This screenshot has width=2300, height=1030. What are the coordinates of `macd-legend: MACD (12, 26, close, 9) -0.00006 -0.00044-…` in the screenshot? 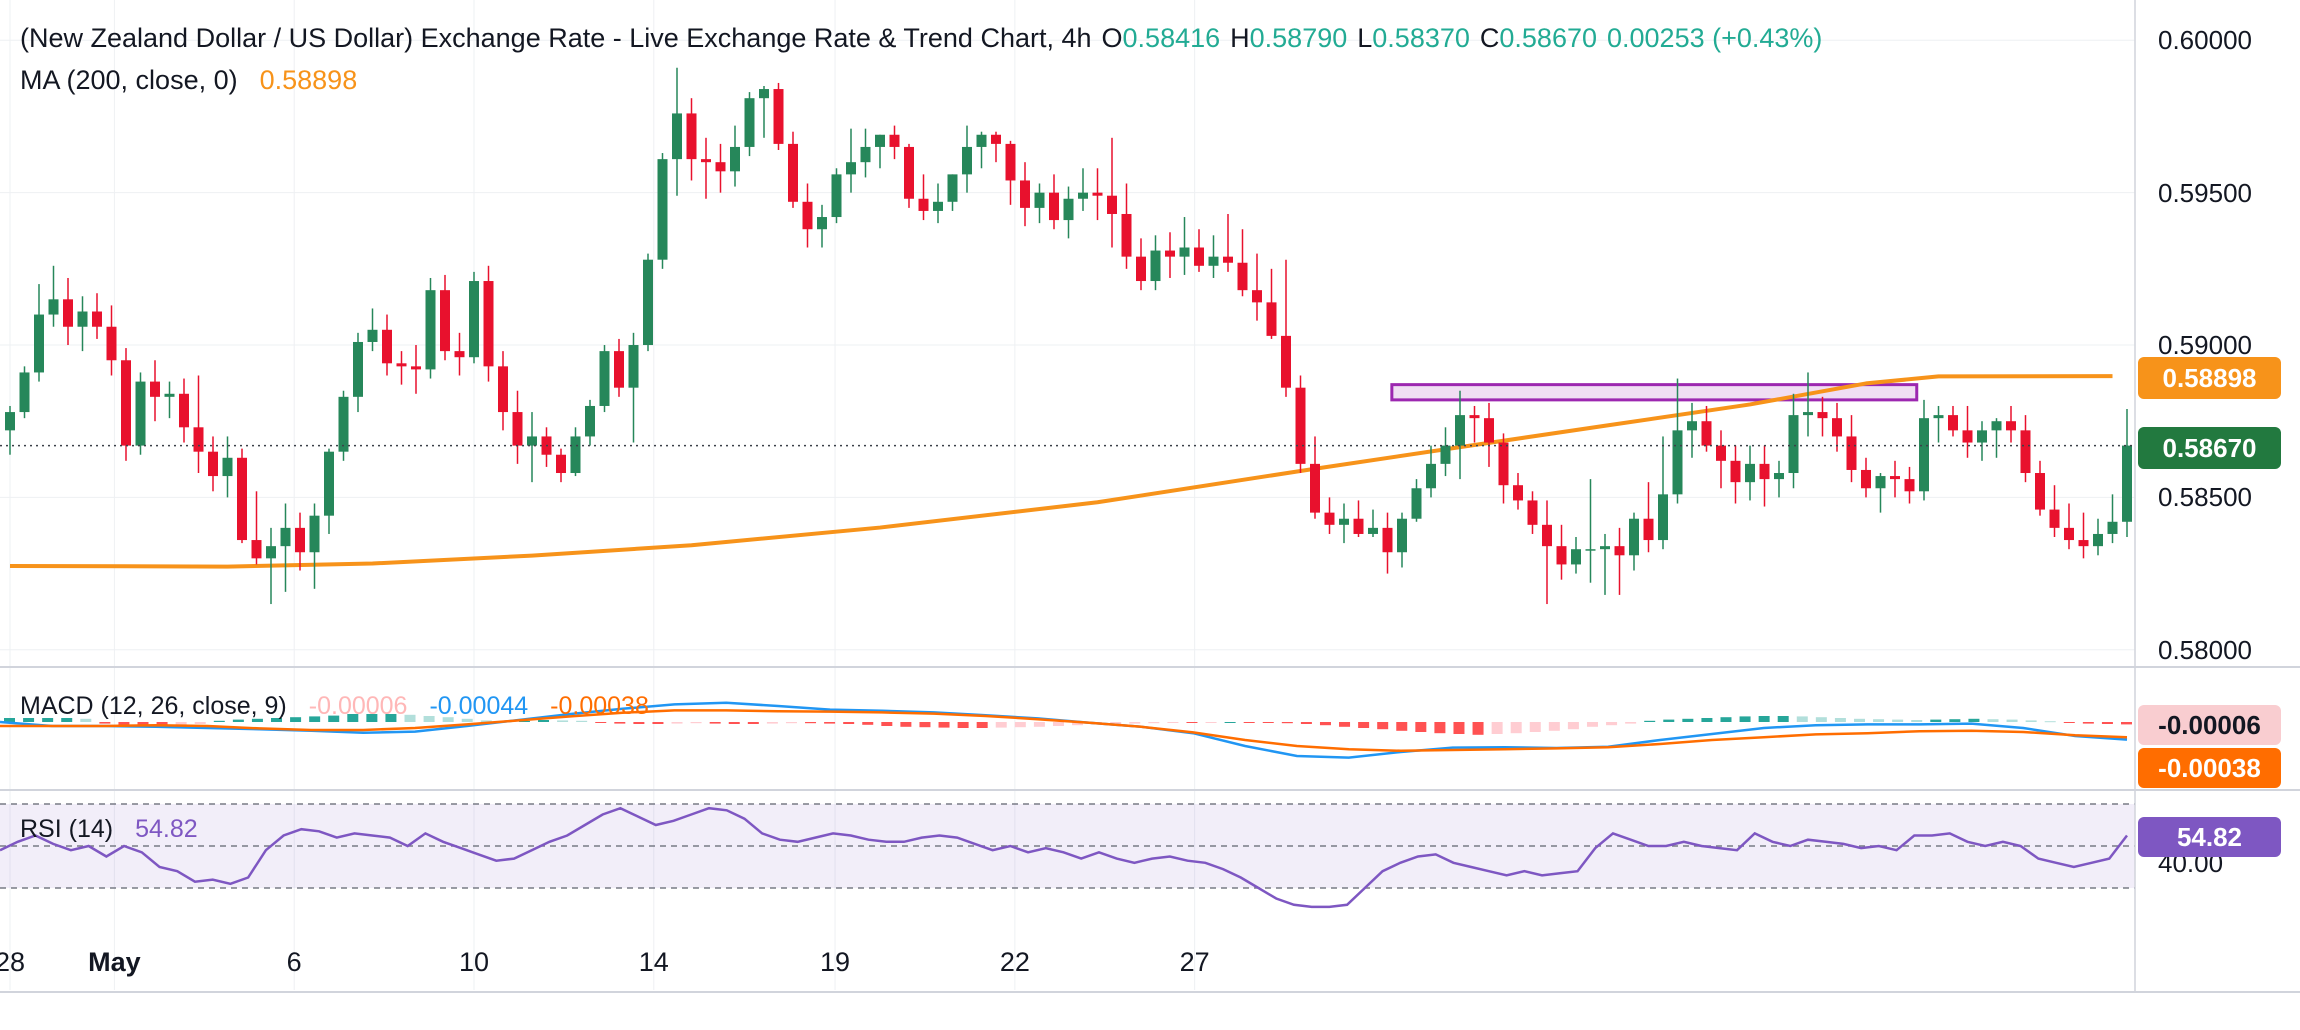 It's located at (334, 706).